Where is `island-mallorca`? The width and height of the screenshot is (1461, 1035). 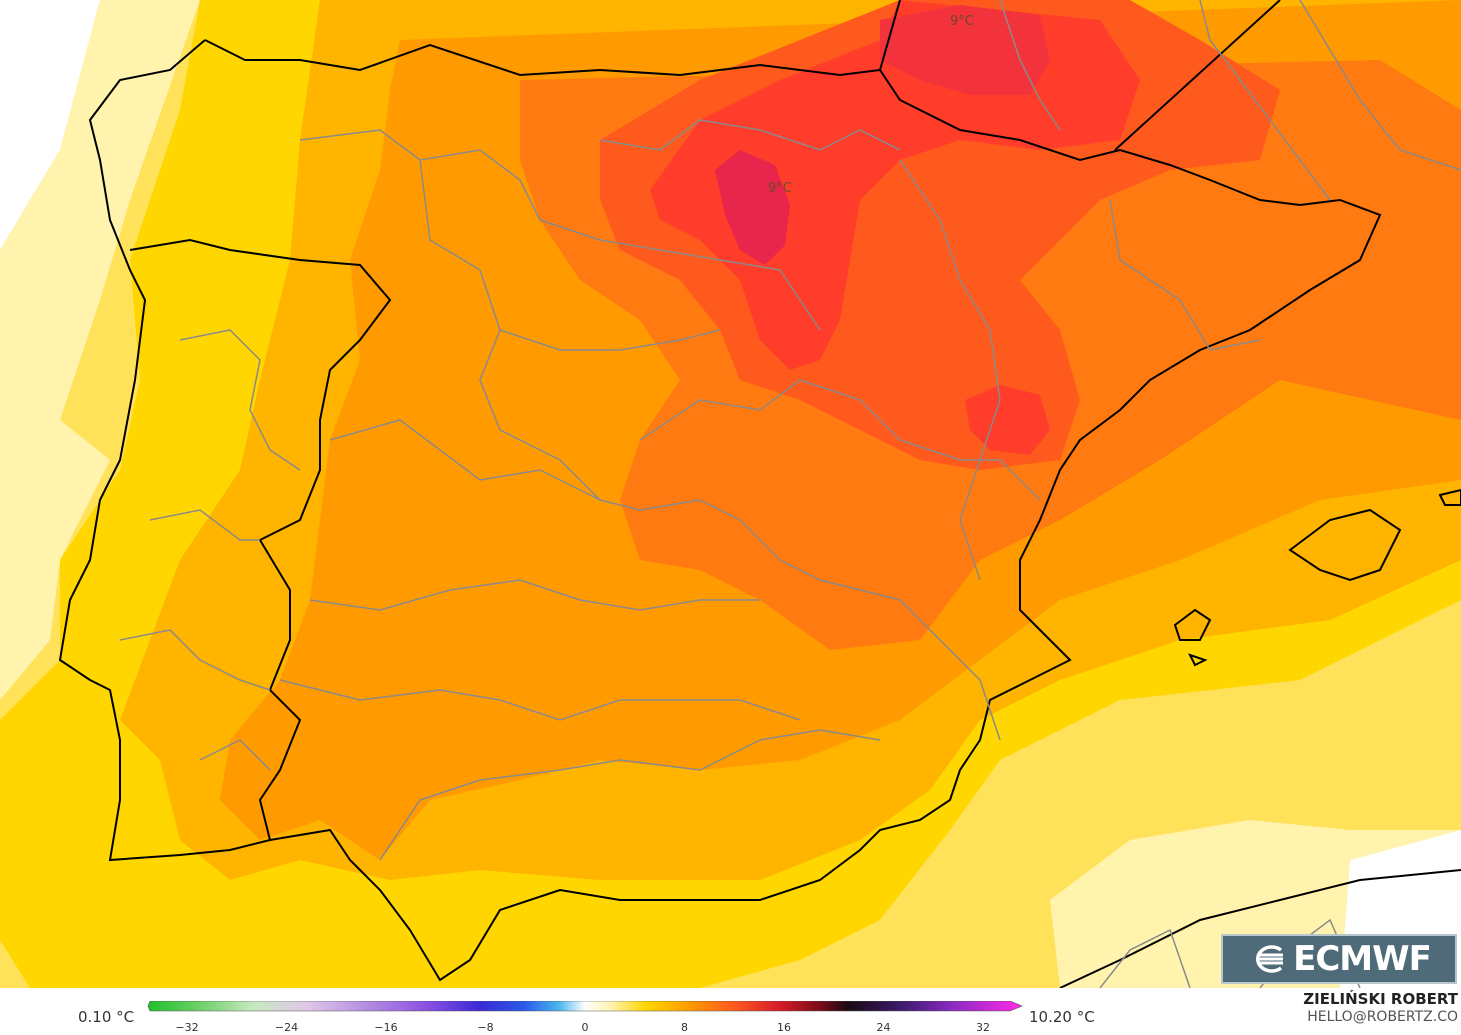 island-mallorca is located at coordinates (1345, 545).